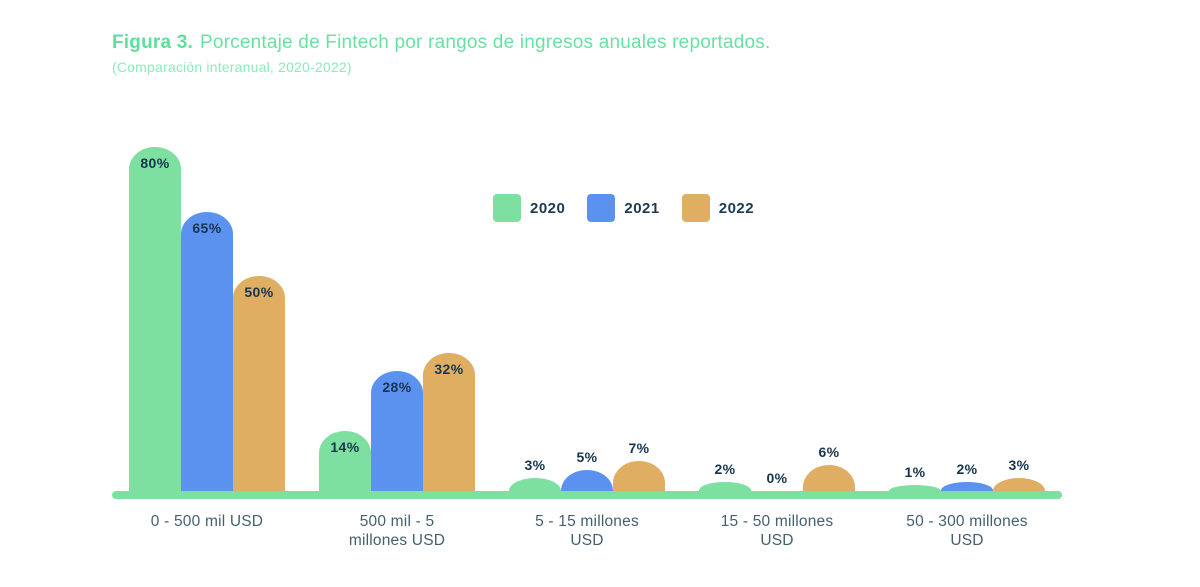 The width and height of the screenshot is (1200, 587). I want to click on bar-slot-2021: 5%, so click(587, 319).